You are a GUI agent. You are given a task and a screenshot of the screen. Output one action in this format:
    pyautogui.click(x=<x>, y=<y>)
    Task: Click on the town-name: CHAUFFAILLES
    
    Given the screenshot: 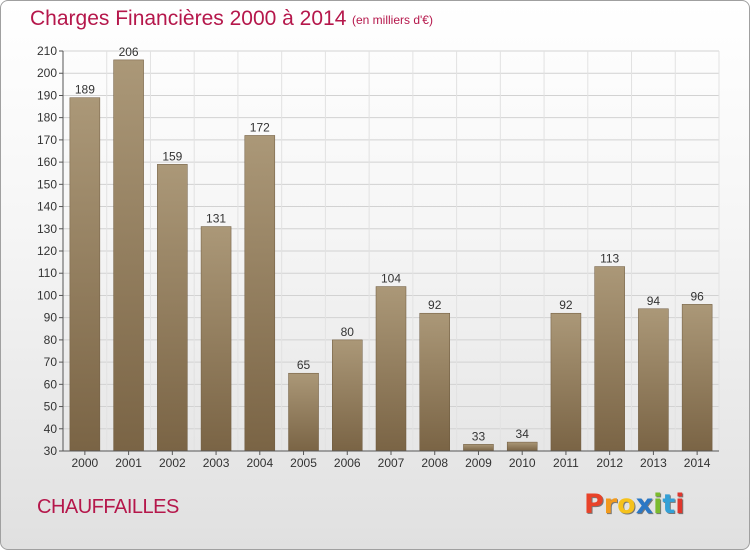 What is the action you would take?
    pyautogui.click(x=108, y=507)
    